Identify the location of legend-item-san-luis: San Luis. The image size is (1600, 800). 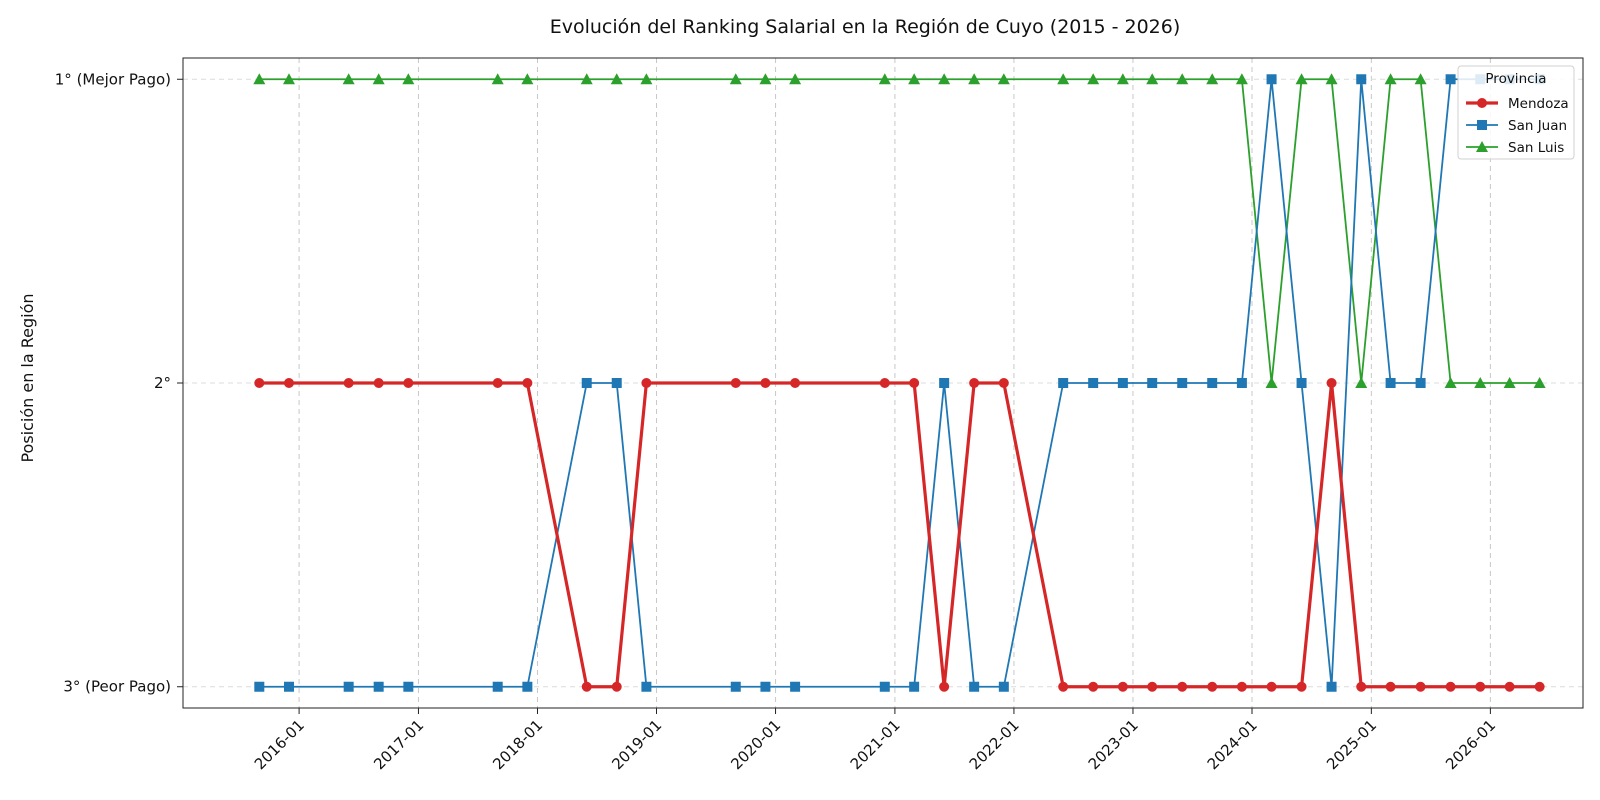
(1515, 148).